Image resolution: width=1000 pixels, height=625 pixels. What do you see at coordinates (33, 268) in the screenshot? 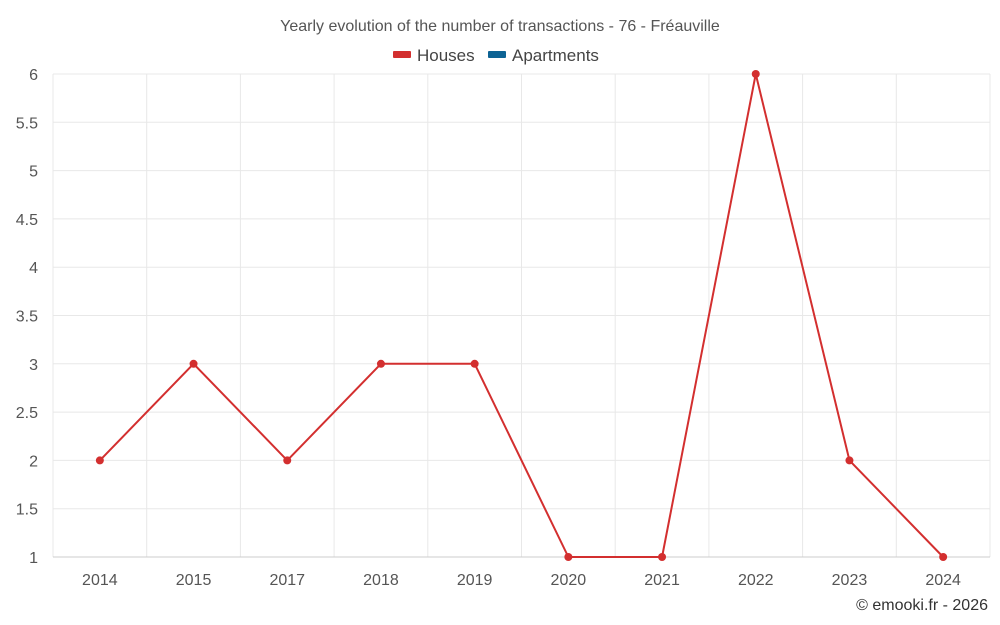
I see `y-tick-label: 4` at bounding box center [33, 268].